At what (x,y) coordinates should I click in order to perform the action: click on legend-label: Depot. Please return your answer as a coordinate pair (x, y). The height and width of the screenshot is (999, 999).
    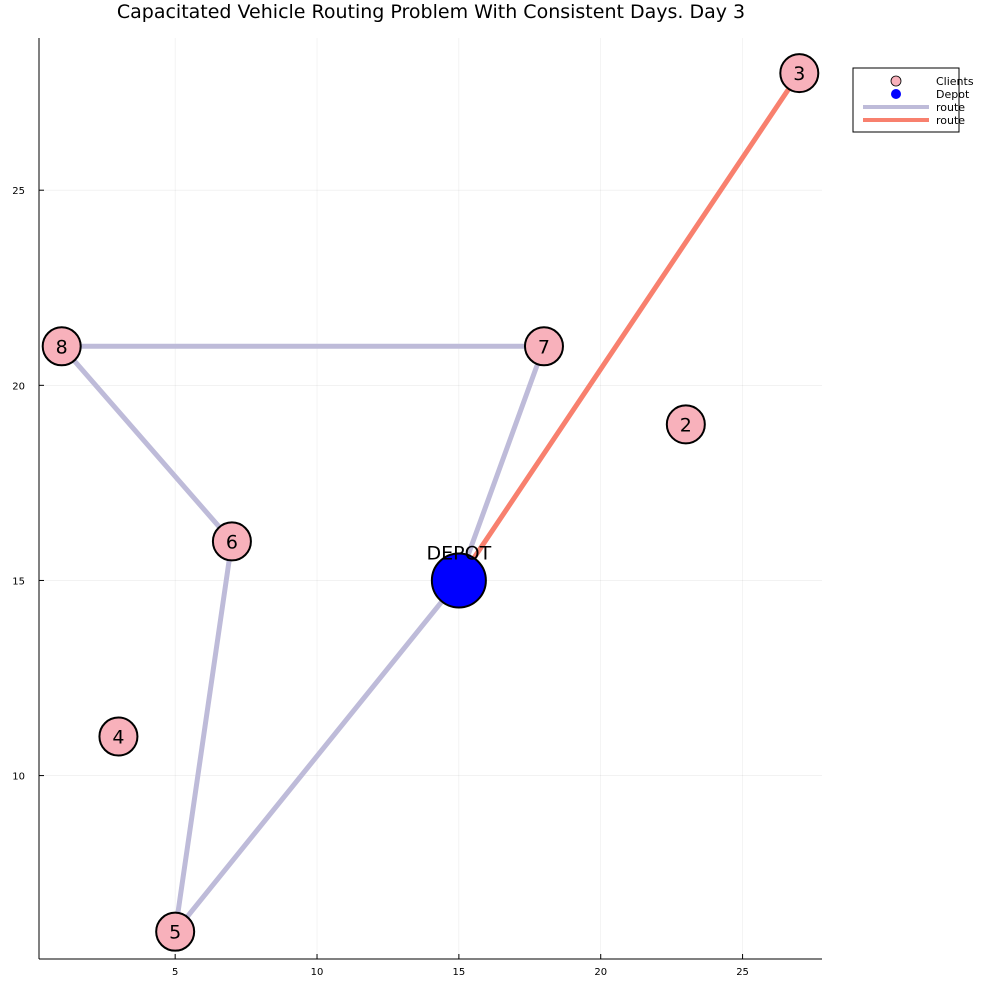
    Looking at the image, I should click on (953, 94).